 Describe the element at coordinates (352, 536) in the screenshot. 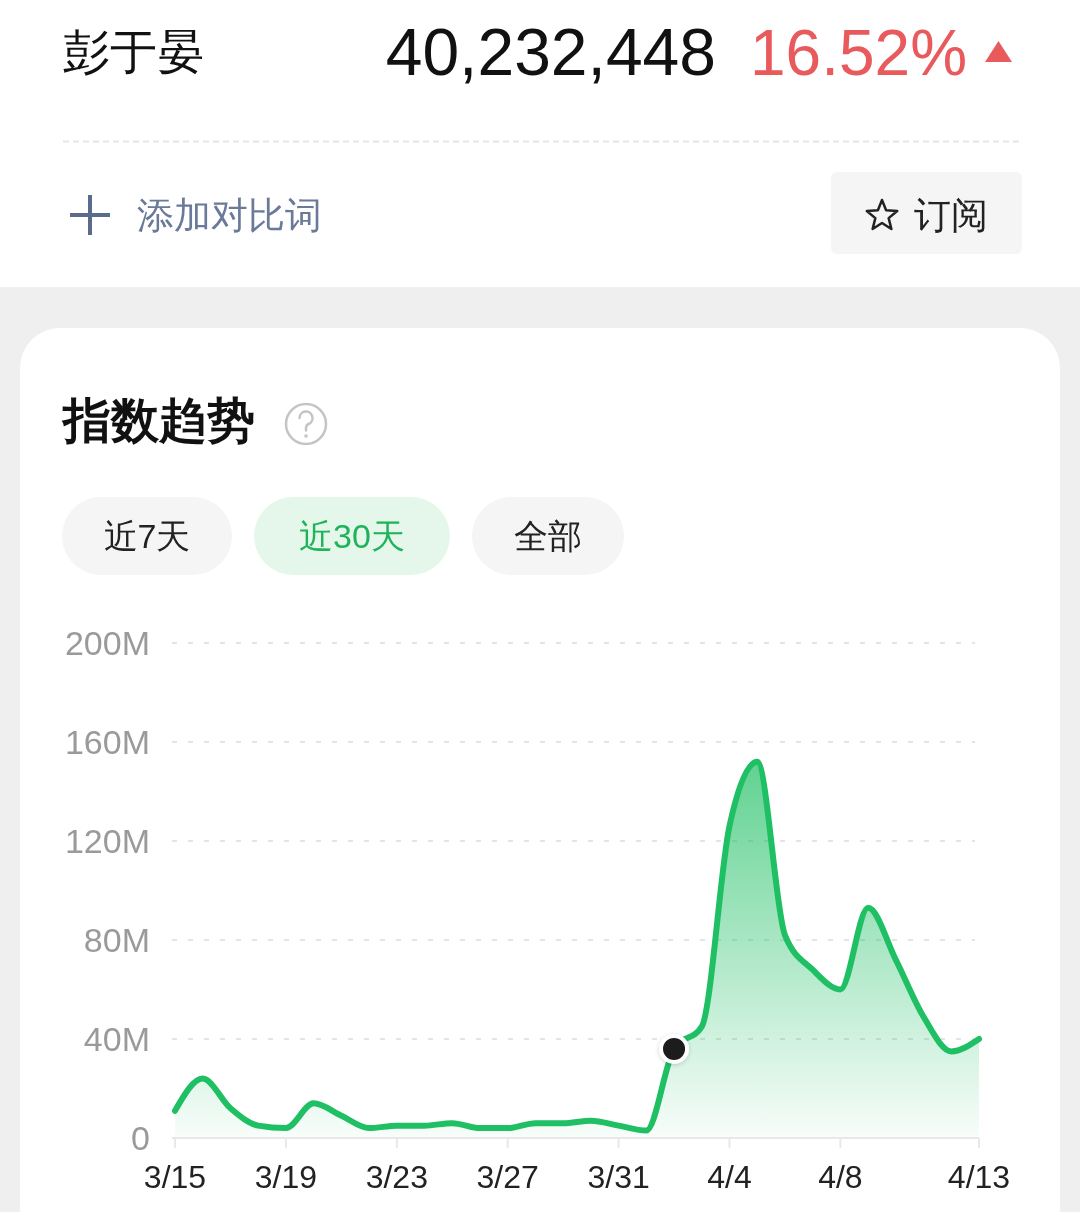

I see `text: 近30天` at that location.